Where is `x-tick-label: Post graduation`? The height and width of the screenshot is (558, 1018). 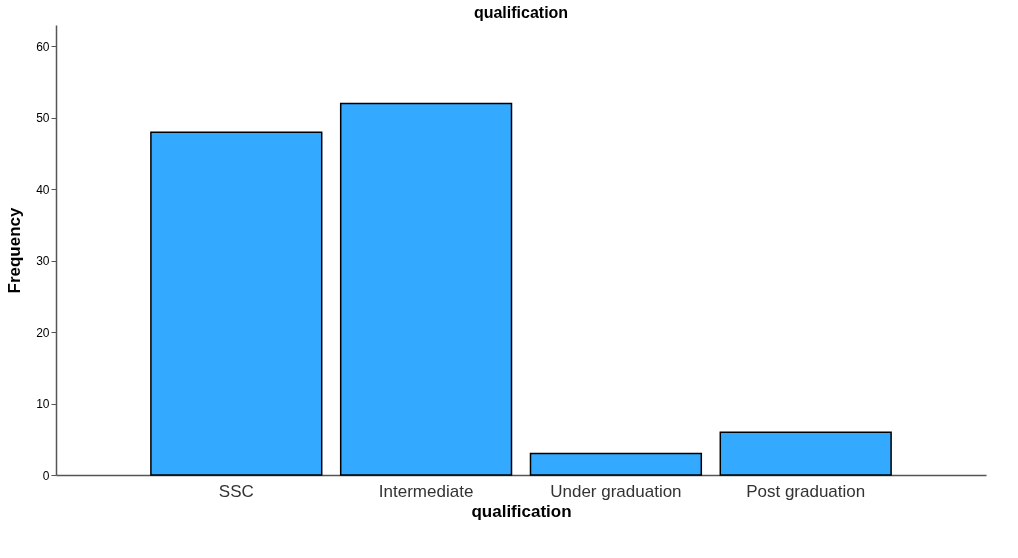 x-tick-label: Post graduation is located at coordinates (806, 491).